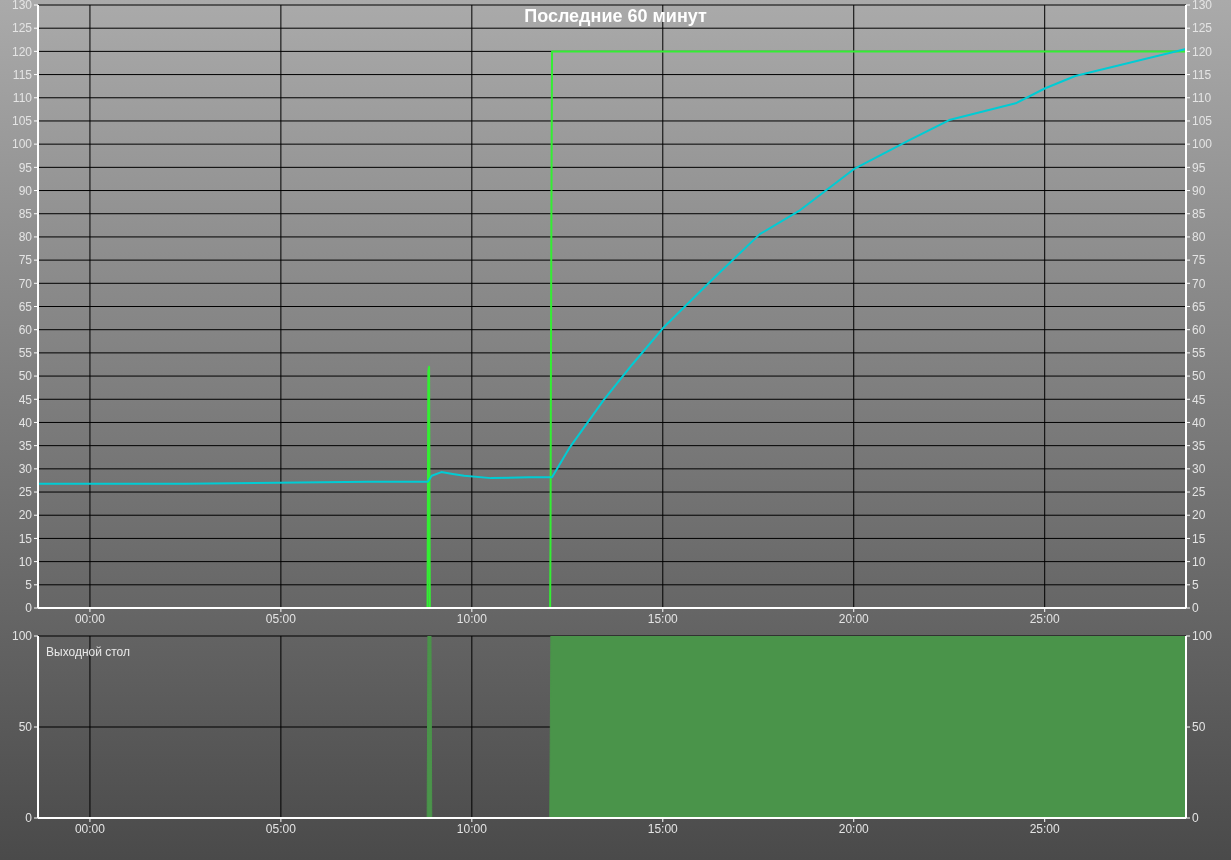  I want to click on y2-tick-label: 125, so click(1202, 28).